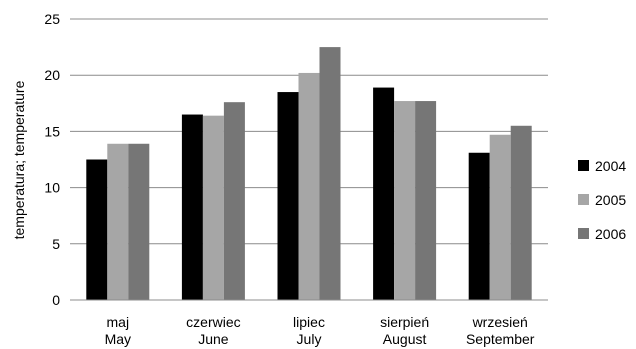  Describe the element at coordinates (52, 188) in the screenshot. I see `y-tick-label: 10` at that location.